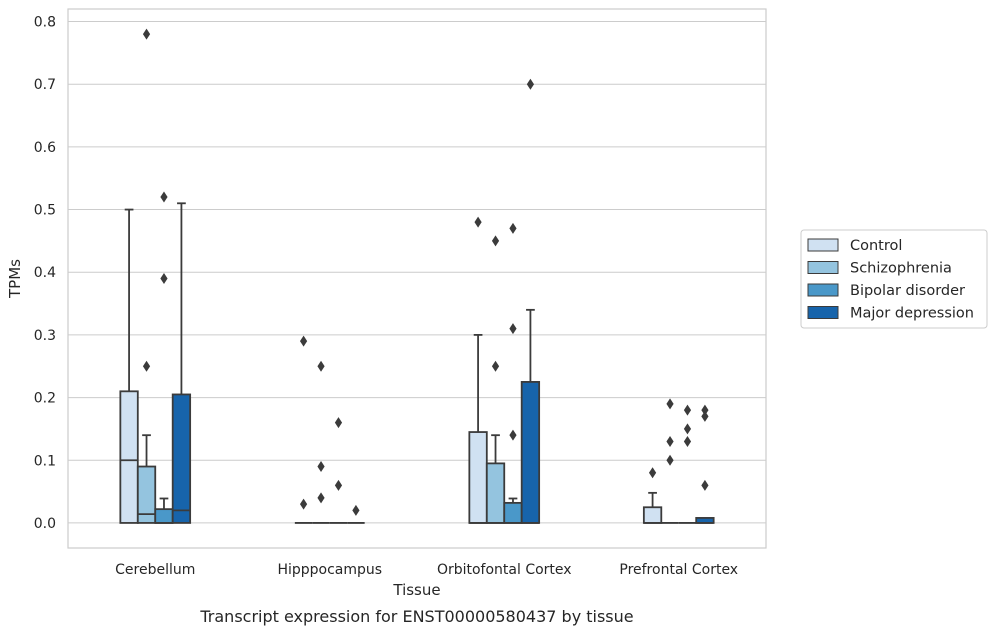 This screenshot has width=997, height=638. Describe the element at coordinates (45, 23) in the screenshot. I see `y-tick-label: 0.8` at that location.